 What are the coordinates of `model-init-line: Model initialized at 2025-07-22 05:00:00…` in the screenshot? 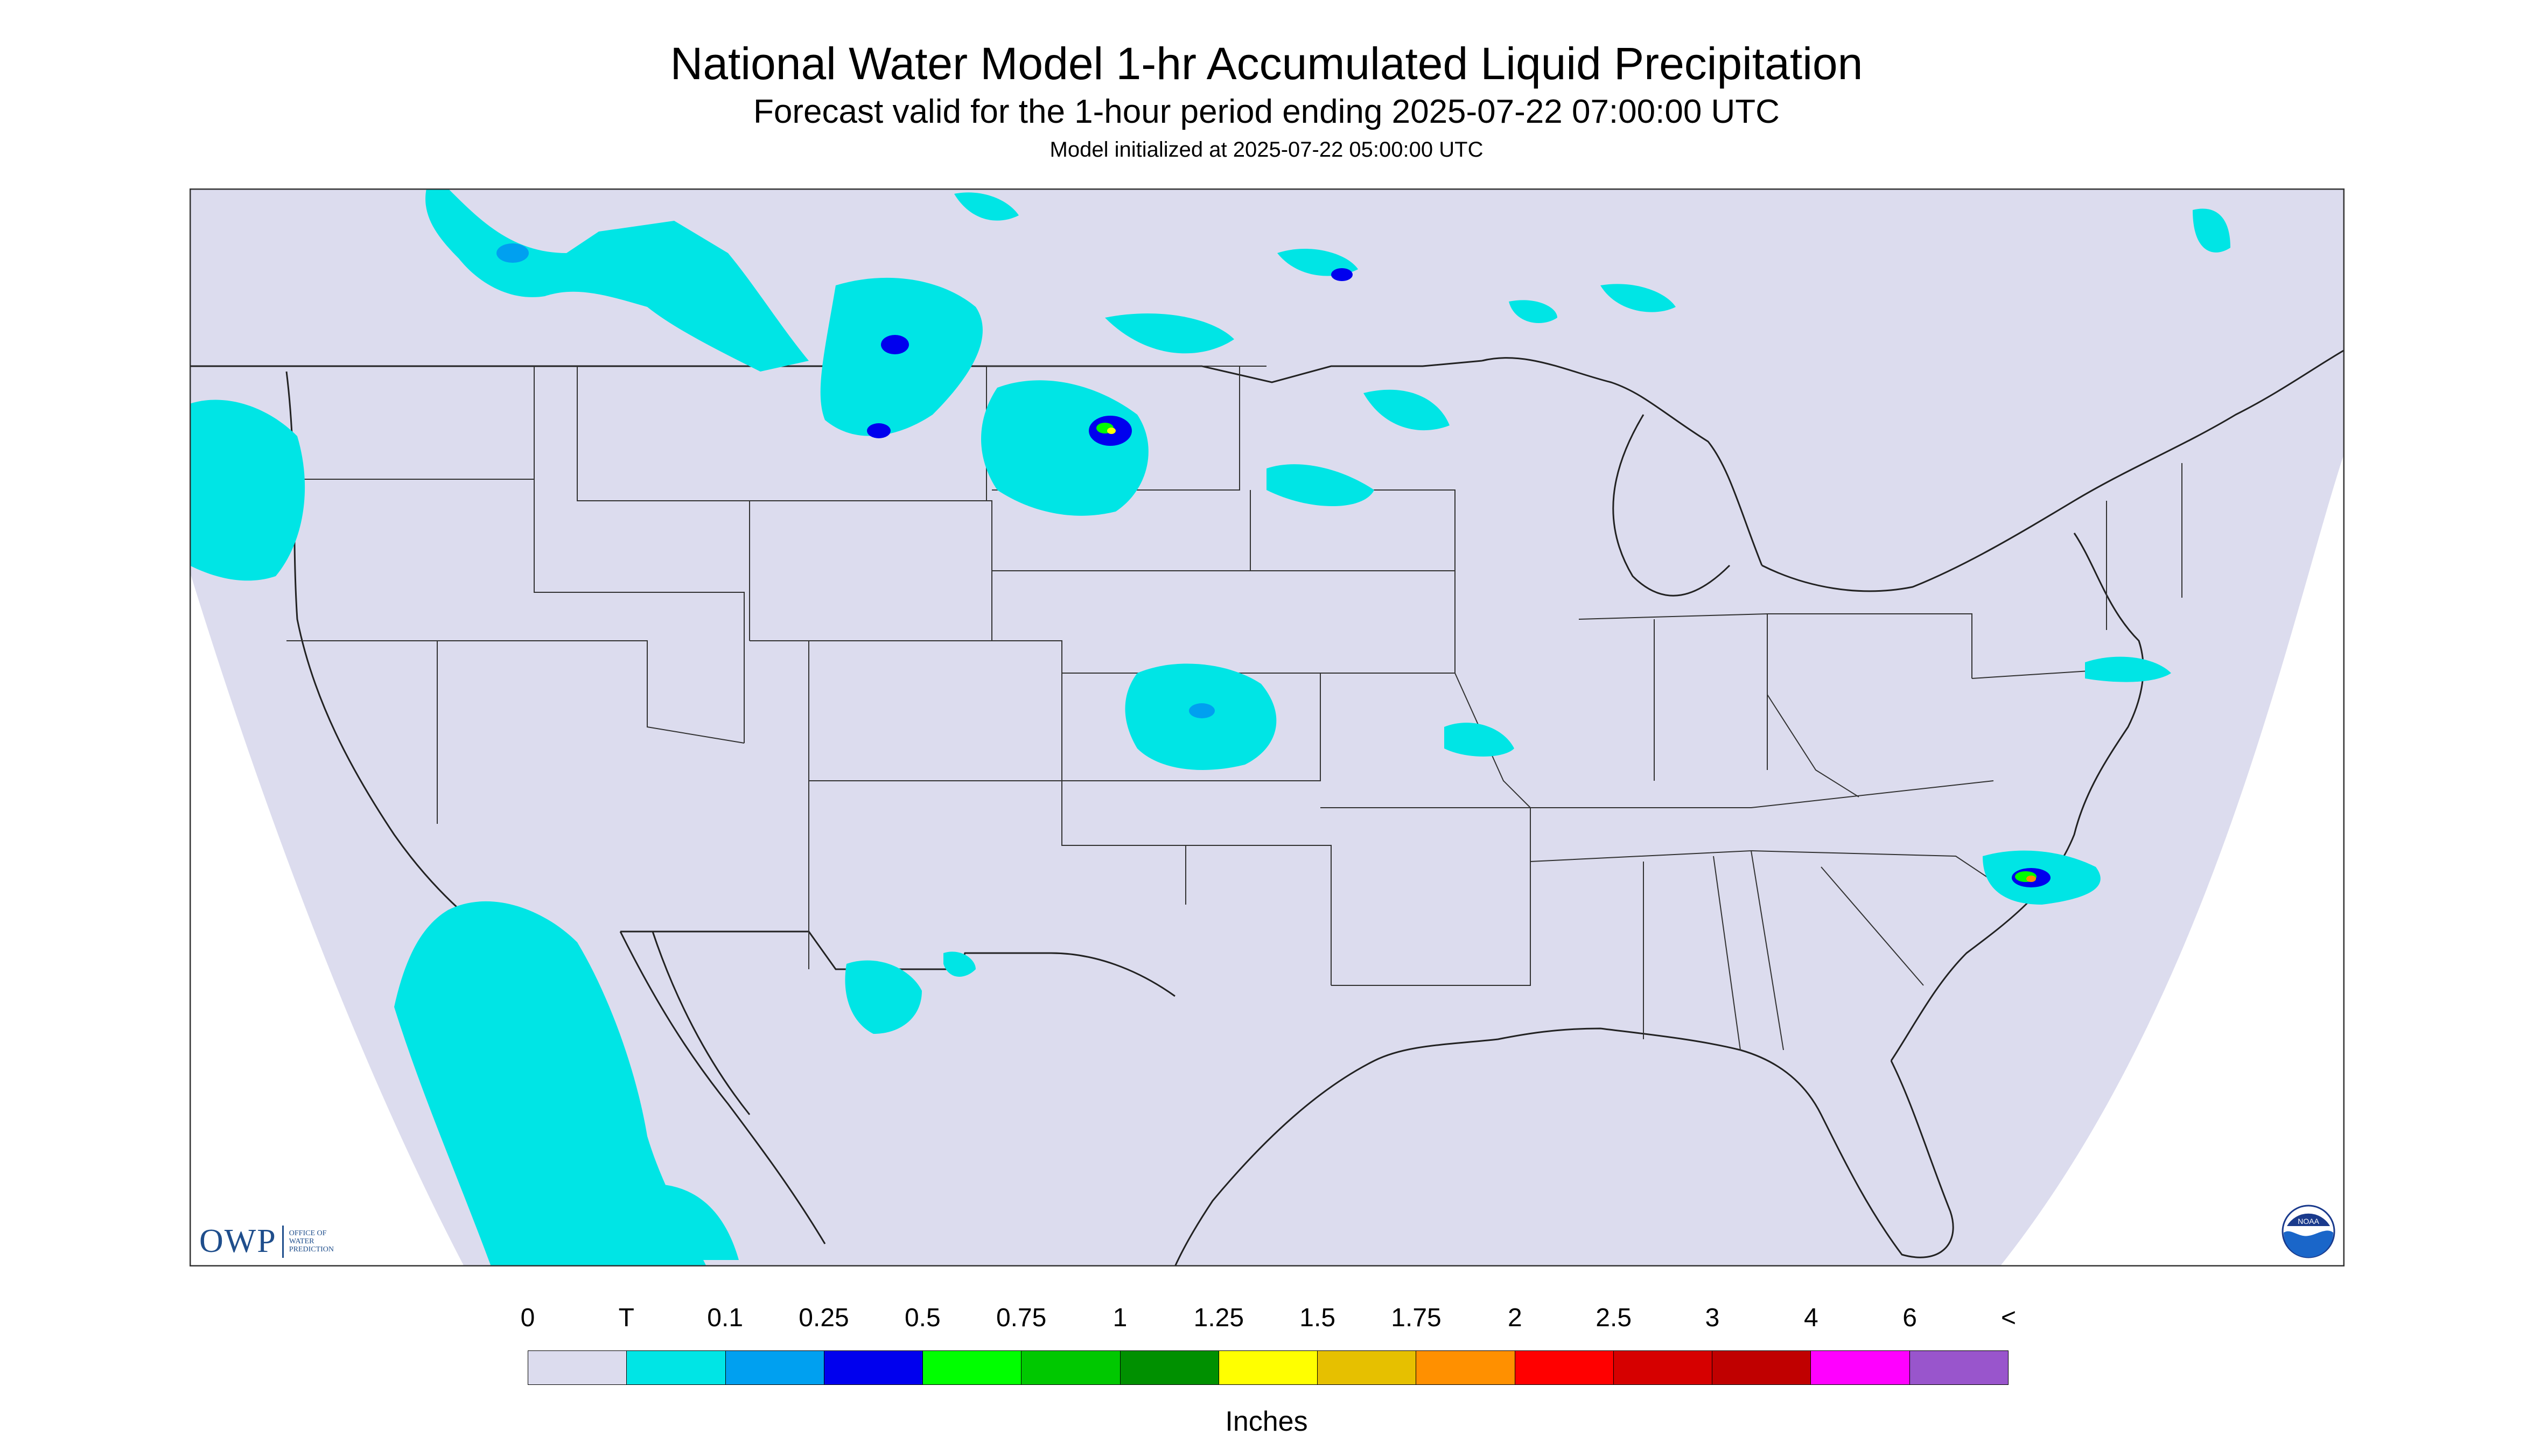 It's located at (1266, 150).